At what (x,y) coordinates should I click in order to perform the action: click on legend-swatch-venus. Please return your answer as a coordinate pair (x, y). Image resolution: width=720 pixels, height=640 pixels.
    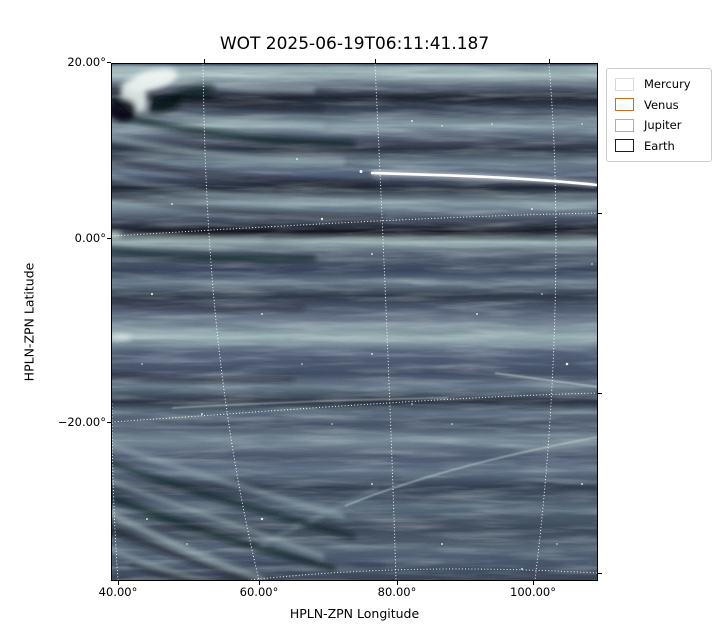
    Looking at the image, I should click on (624, 105).